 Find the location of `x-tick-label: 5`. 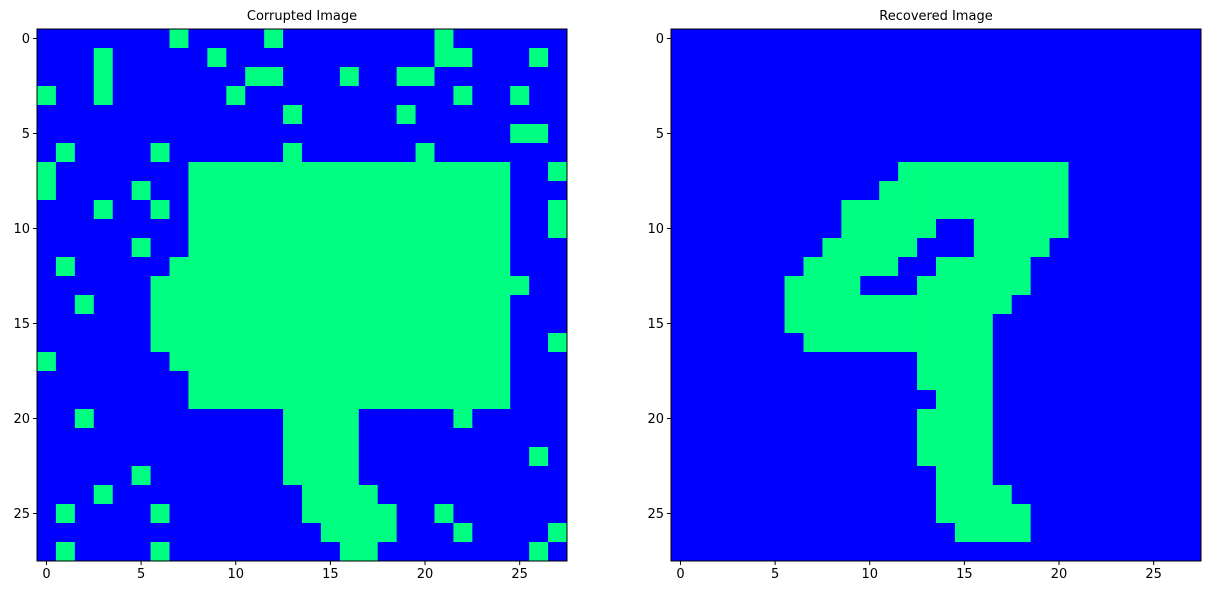

x-tick-label: 5 is located at coordinates (141, 574).